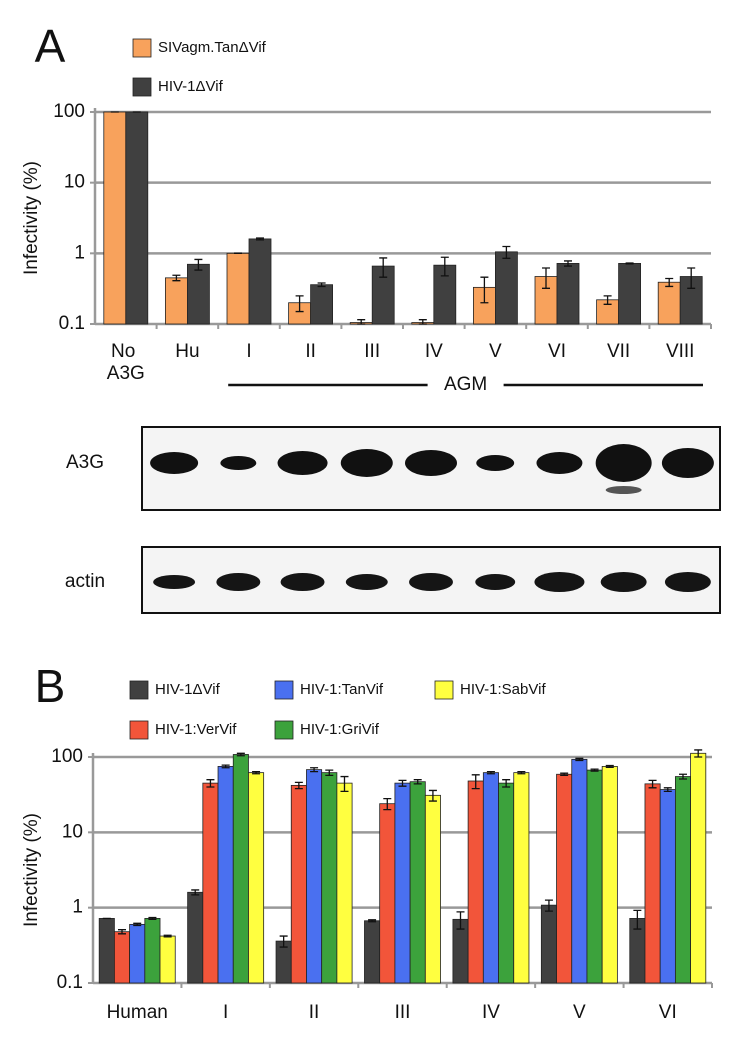  I want to click on panel-label: A, so click(50, 46).